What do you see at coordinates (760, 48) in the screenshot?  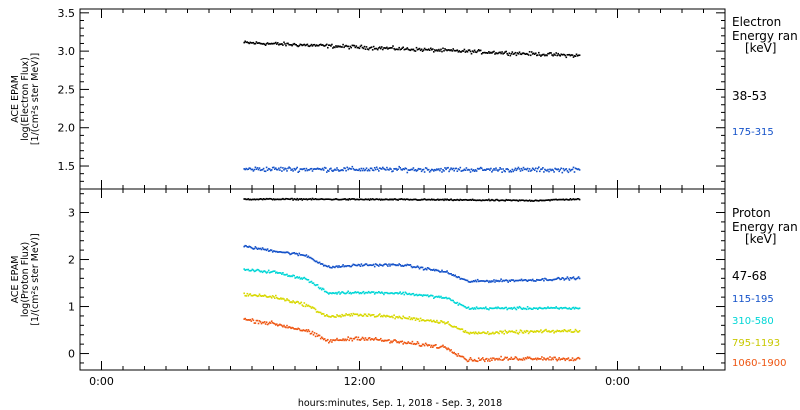 I see `electron-legend-unit: [keV]` at bounding box center [760, 48].